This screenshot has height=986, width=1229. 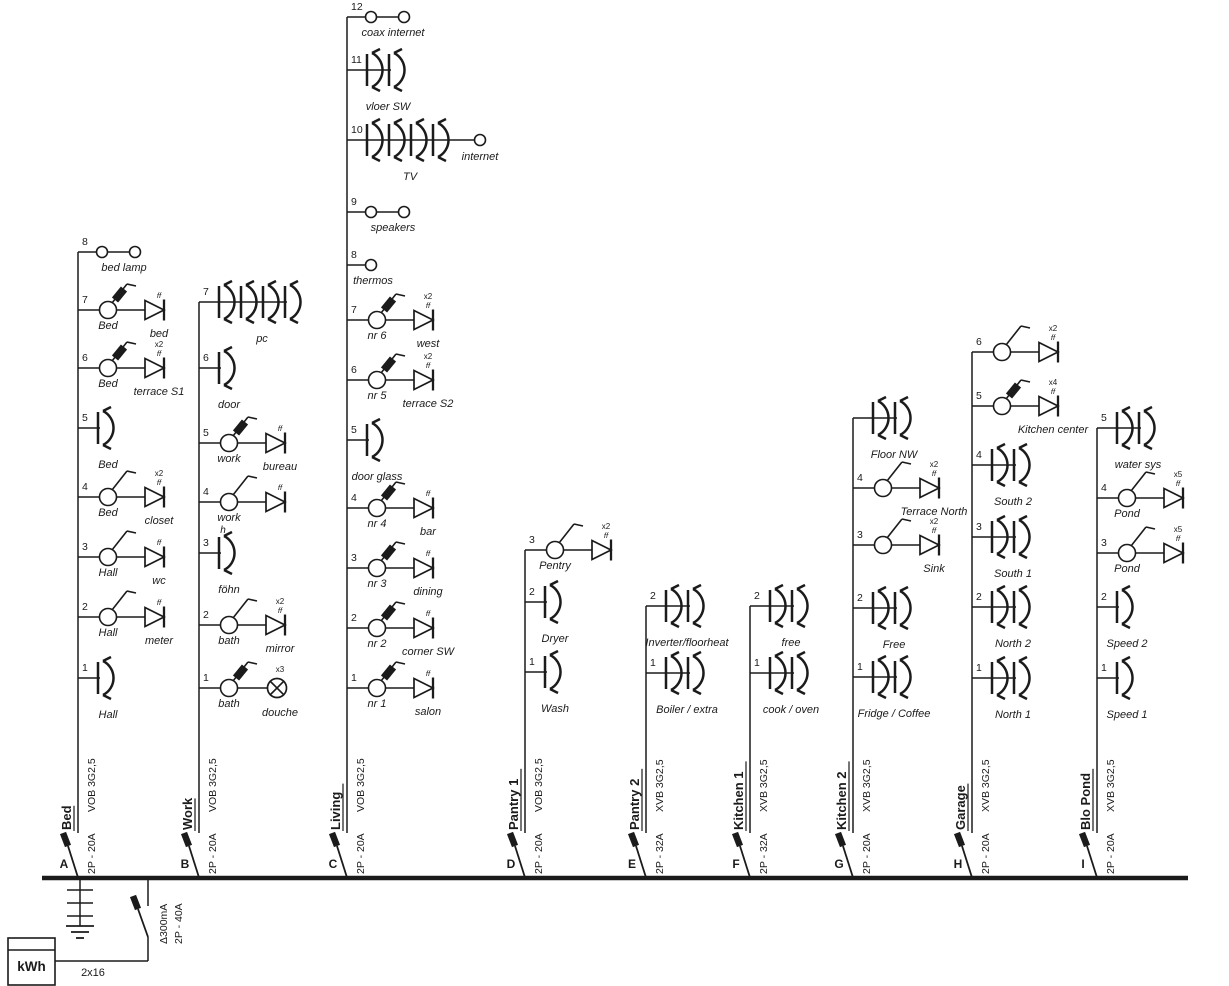 What do you see at coordinates (632, 864) in the screenshot?
I see `circuit-letter: E` at bounding box center [632, 864].